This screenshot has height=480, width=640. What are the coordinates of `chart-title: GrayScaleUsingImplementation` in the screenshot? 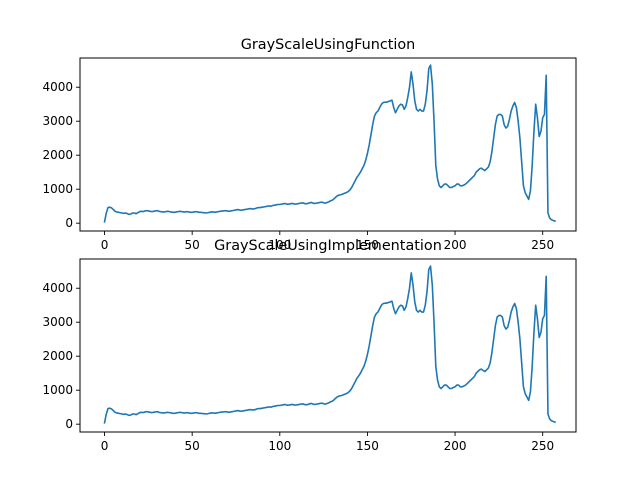 It's located at (328, 246).